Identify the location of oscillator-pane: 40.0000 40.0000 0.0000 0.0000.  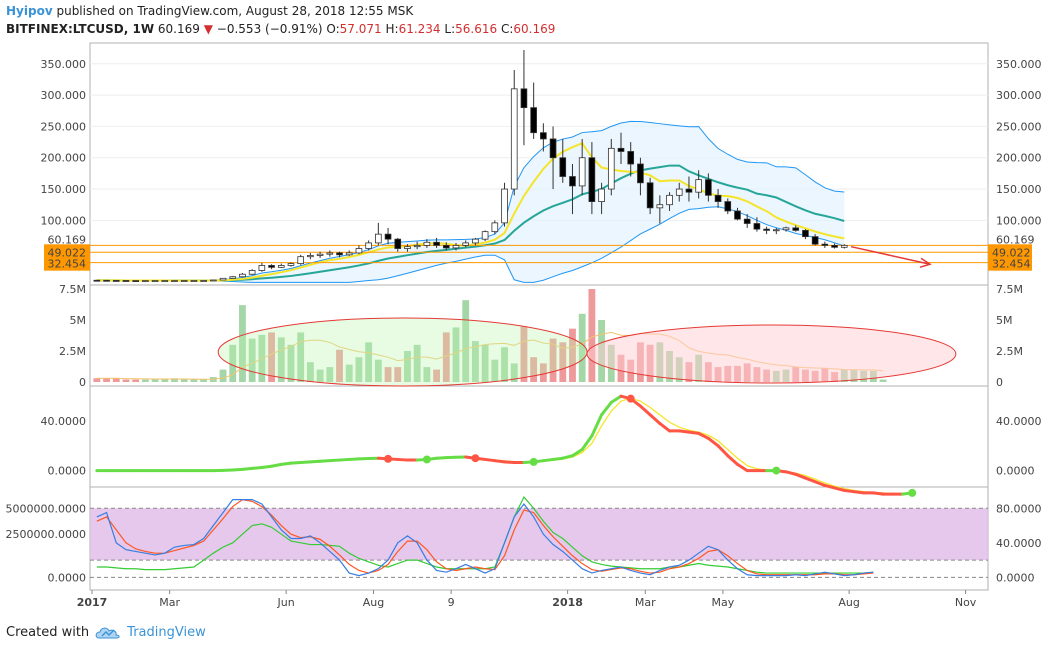
(541, 445).